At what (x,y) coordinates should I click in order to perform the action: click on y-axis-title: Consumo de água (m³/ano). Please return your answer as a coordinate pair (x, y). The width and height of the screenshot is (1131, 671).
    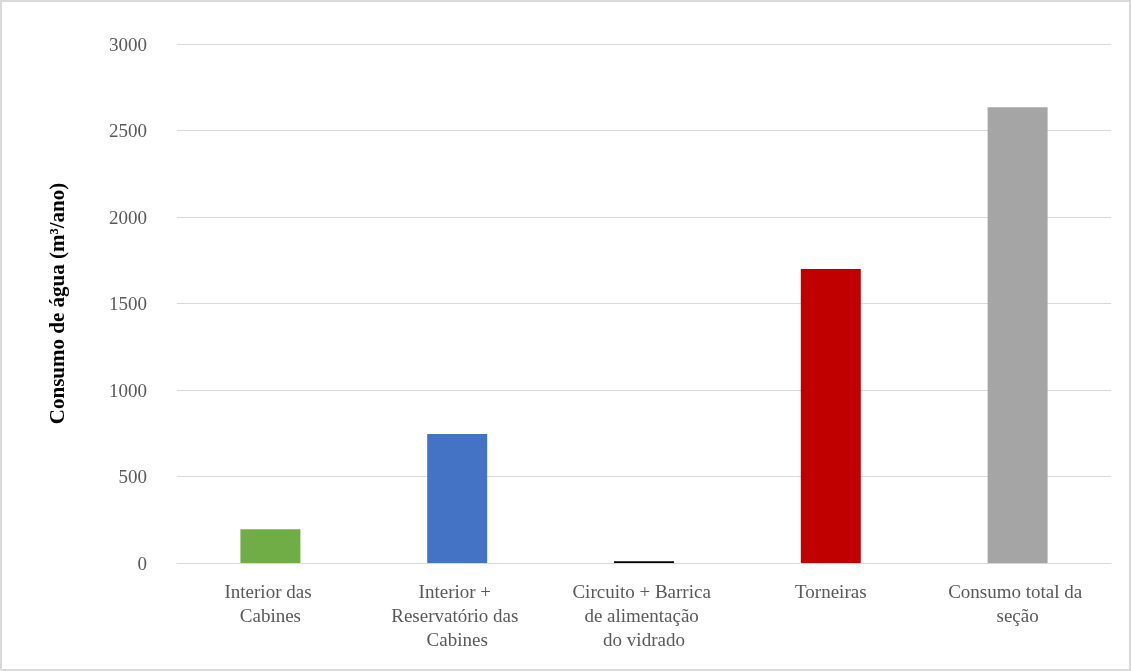
    Looking at the image, I should click on (56, 303).